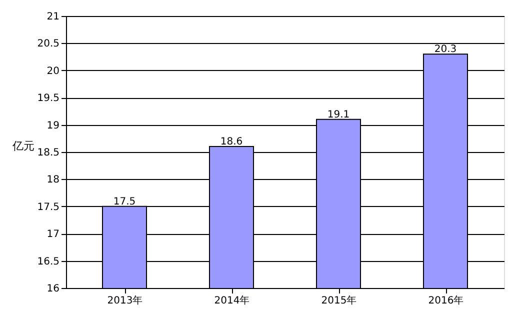  I want to click on y-tick-label: 17, so click(53, 234).